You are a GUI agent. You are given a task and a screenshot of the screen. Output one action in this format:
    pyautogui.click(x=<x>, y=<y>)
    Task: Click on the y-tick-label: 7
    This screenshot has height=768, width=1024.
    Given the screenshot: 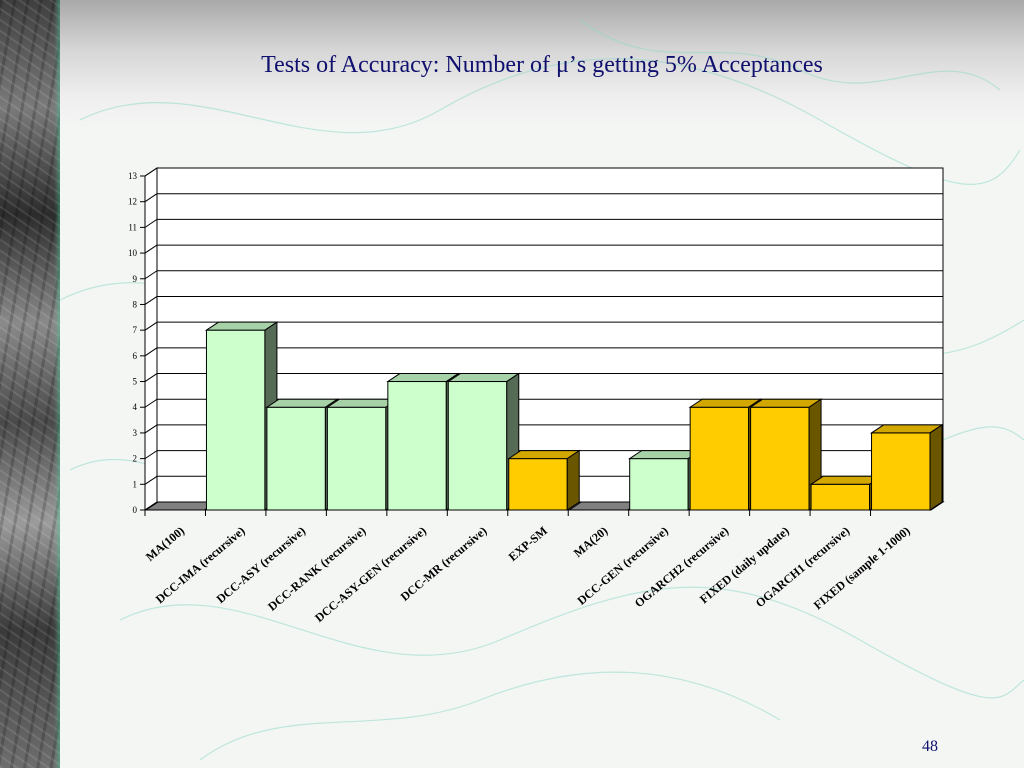 What is the action you would take?
    pyautogui.click(x=135, y=330)
    